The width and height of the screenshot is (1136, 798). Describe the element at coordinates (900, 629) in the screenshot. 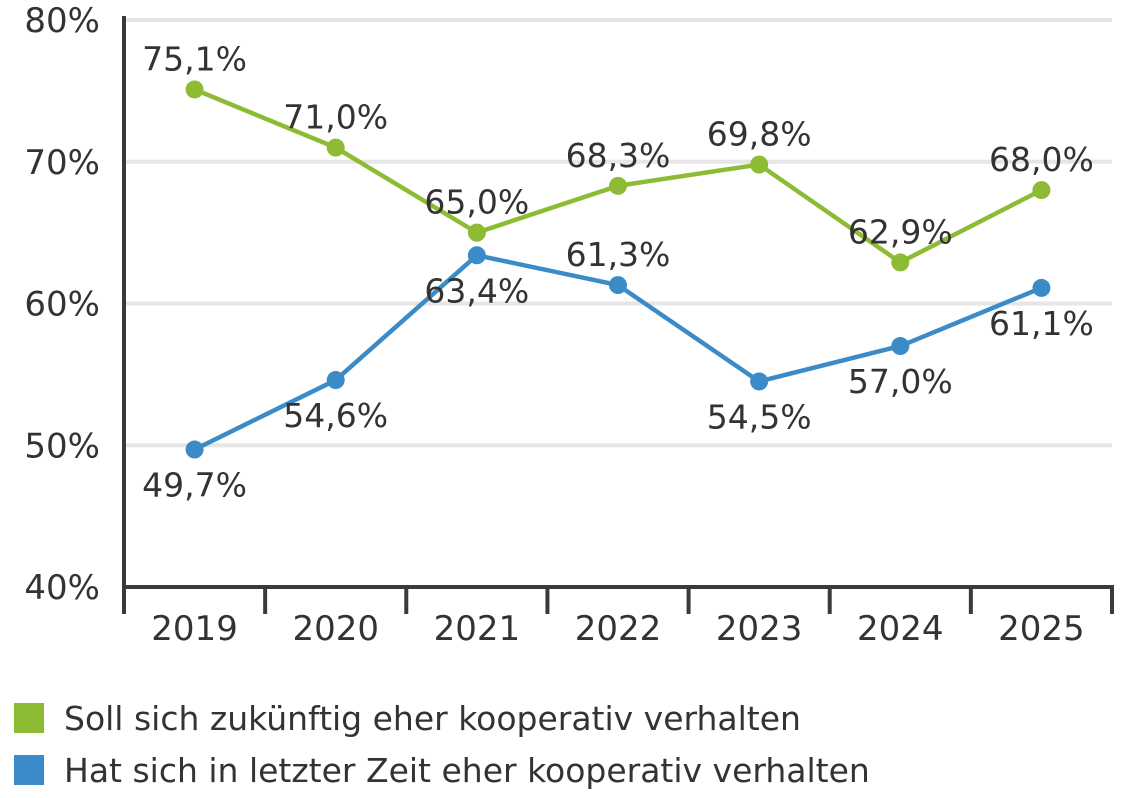

I see `x-tick-label-2024: 2024` at that location.